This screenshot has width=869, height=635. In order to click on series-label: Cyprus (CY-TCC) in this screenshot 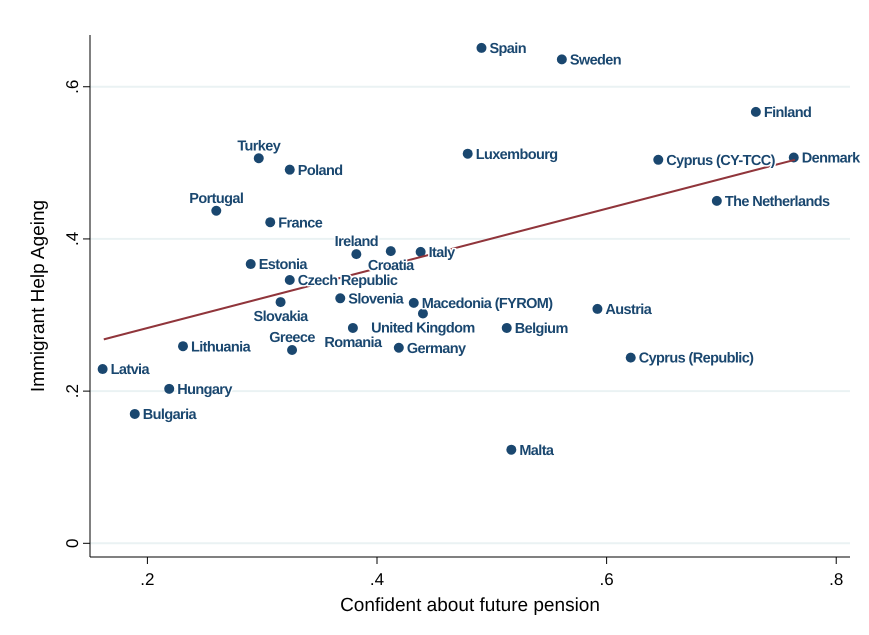, I will do `click(721, 160)`.